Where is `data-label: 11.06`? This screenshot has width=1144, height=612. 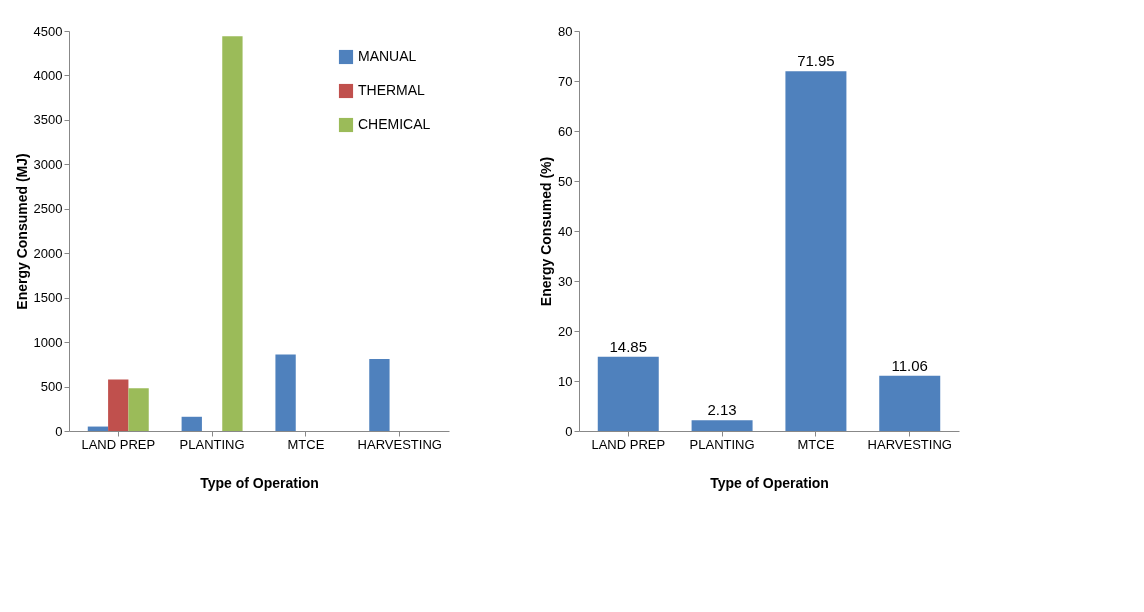 data-label: 11.06 is located at coordinates (909, 365).